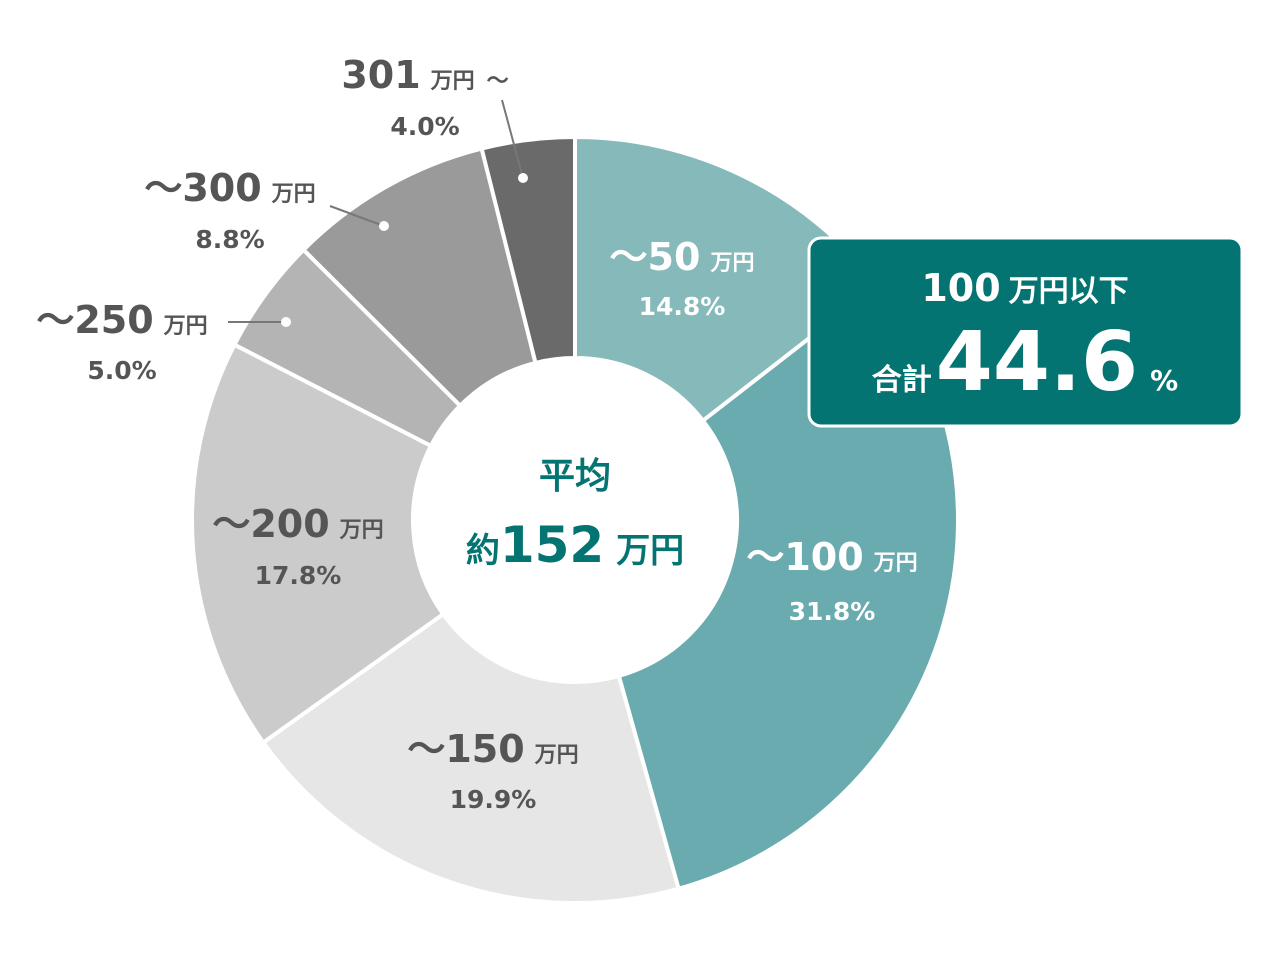 The width and height of the screenshot is (1280, 964). What do you see at coordinates (831, 557) in the screenshot?
I see `slice-label-2: ～100 万円` at bounding box center [831, 557].